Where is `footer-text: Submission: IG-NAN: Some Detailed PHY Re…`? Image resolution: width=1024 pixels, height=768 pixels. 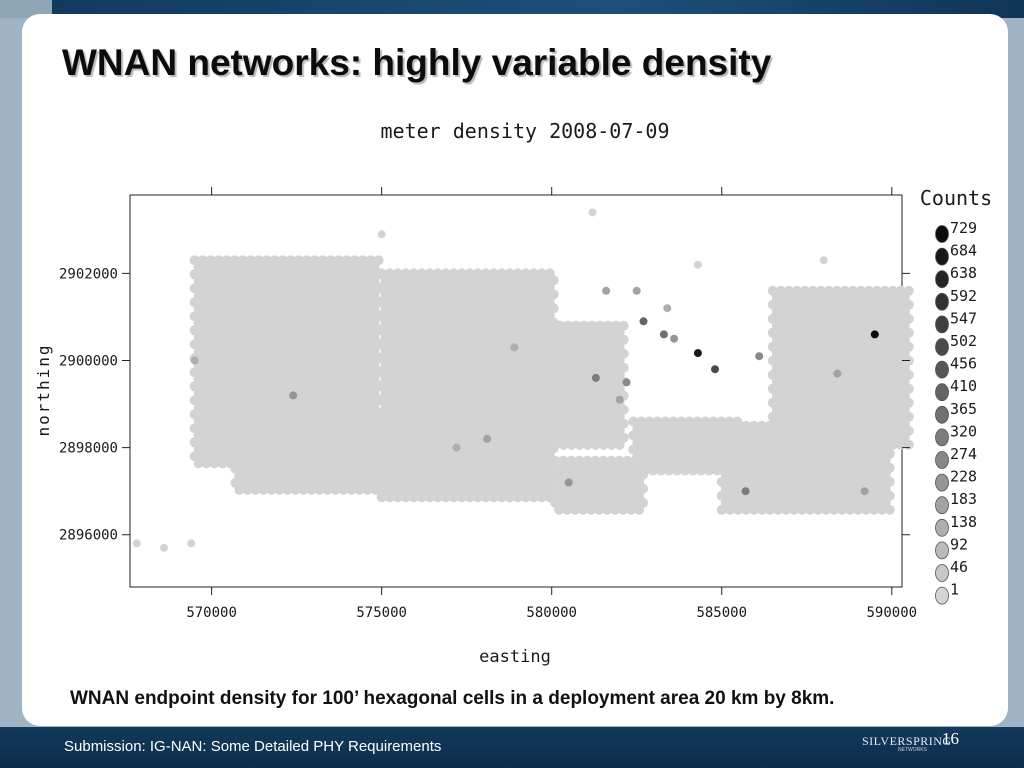 footer-text: Submission: IG-NAN: Some Detailed PHY Re… is located at coordinates (253, 746).